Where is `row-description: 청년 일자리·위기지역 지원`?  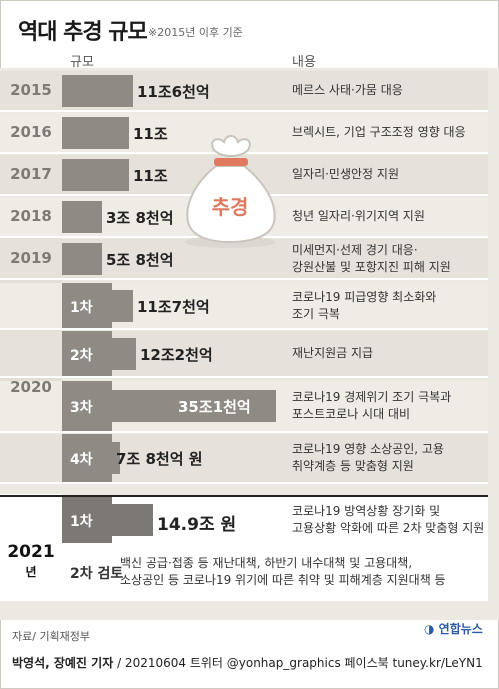 row-description: 청년 일자리·위기지역 지원 is located at coordinates (358, 216).